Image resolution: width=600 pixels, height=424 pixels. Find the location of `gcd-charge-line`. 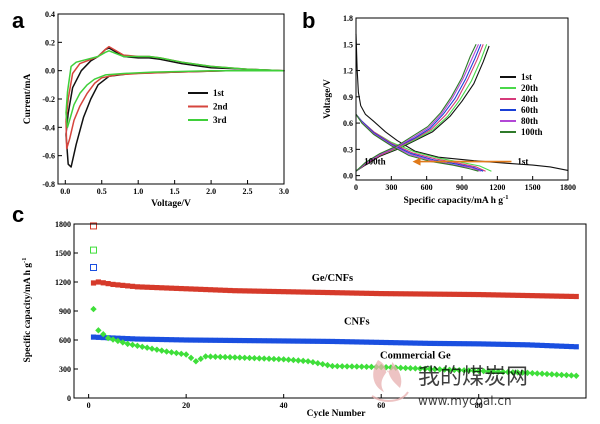

gcd-charge-line is located at coordinates (416, 108).